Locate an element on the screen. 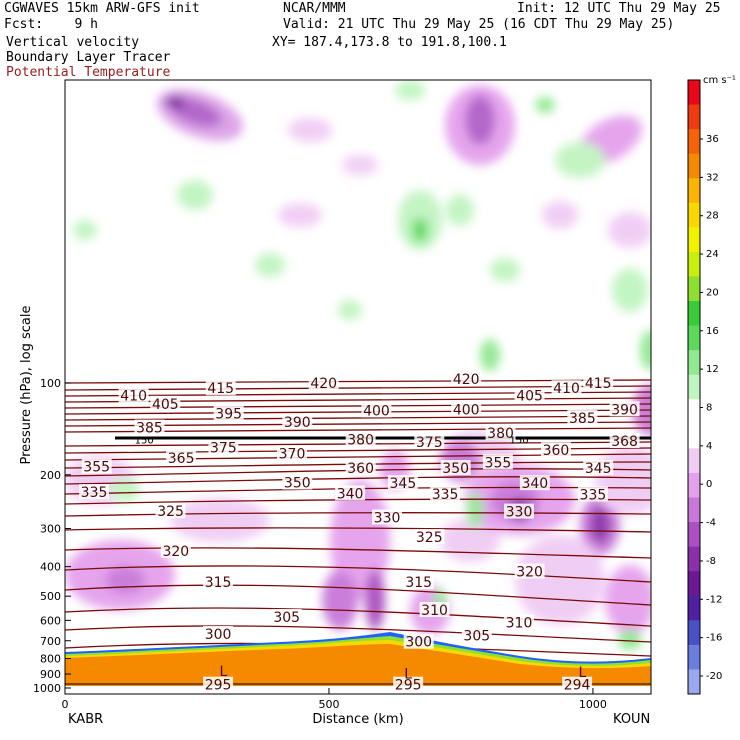  theta-label: 310 is located at coordinates (519, 624).